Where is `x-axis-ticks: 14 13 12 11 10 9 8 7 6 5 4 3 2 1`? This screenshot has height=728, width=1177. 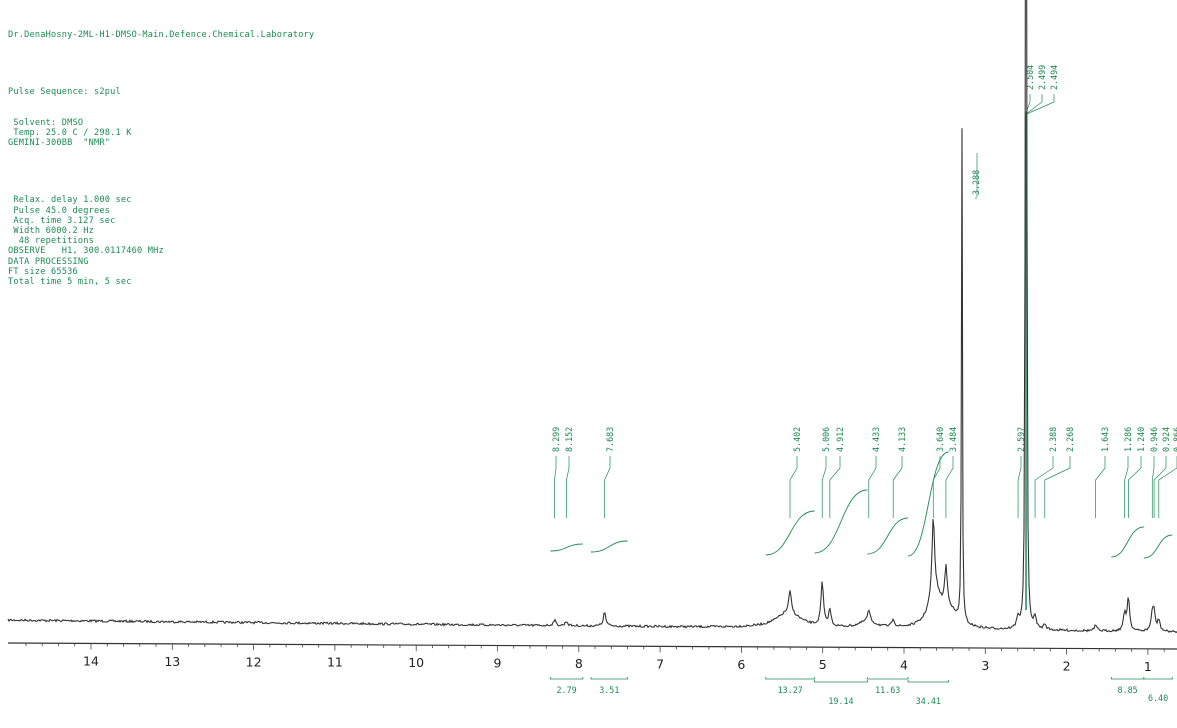 x-axis-ticks: 14 13 12 11 10 9 8 7 6 5 4 3 2 1 is located at coordinates (595, 658).